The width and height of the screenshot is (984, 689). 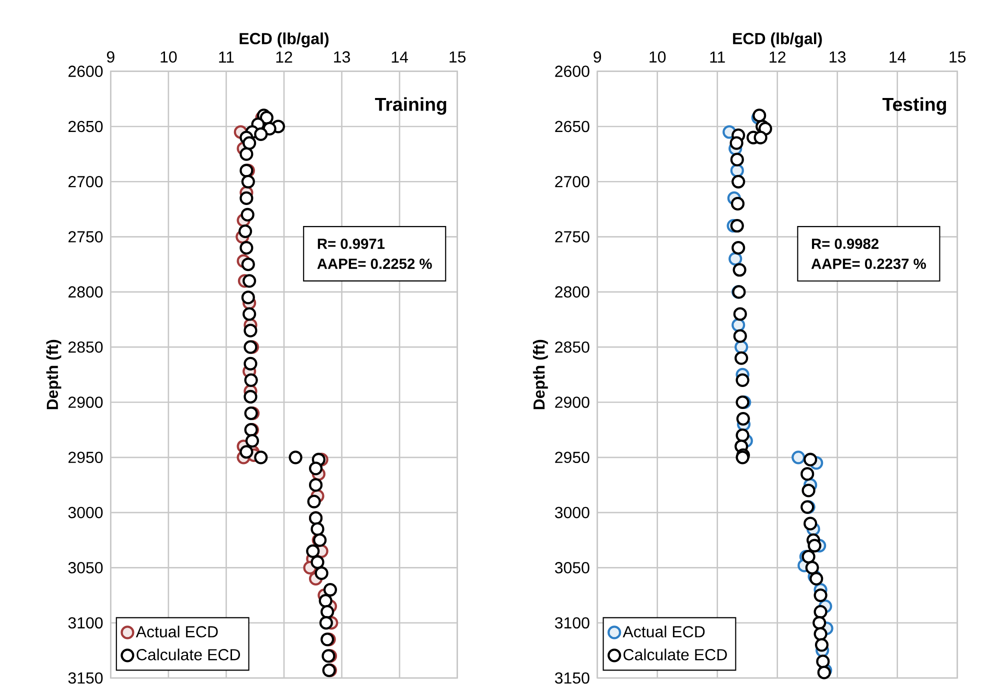 What do you see at coordinates (351, 243) in the screenshot?
I see `annotation: R= 0.9971` at bounding box center [351, 243].